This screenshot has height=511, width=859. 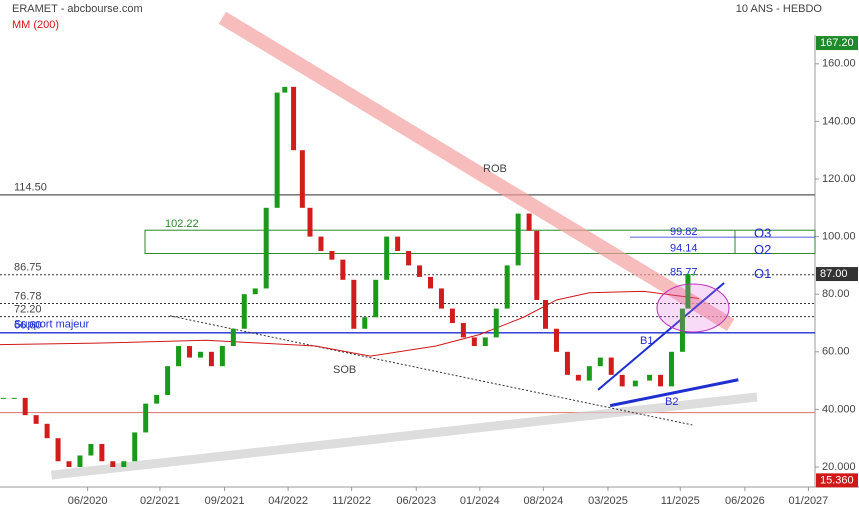 I want to click on annotation: SOB, so click(x=344, y=370).